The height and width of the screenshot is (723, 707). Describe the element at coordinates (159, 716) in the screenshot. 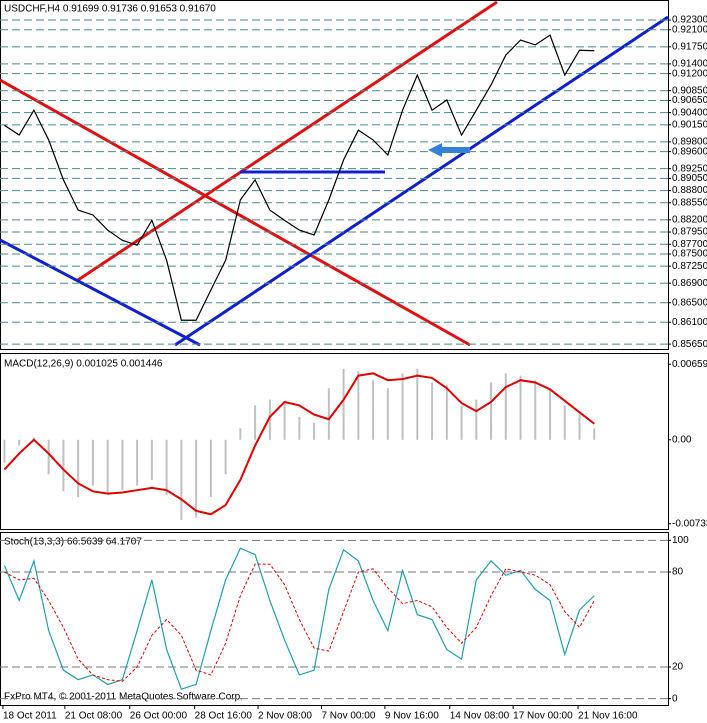

I see `x-tick-label: 26 Oct 00:00` at that location.